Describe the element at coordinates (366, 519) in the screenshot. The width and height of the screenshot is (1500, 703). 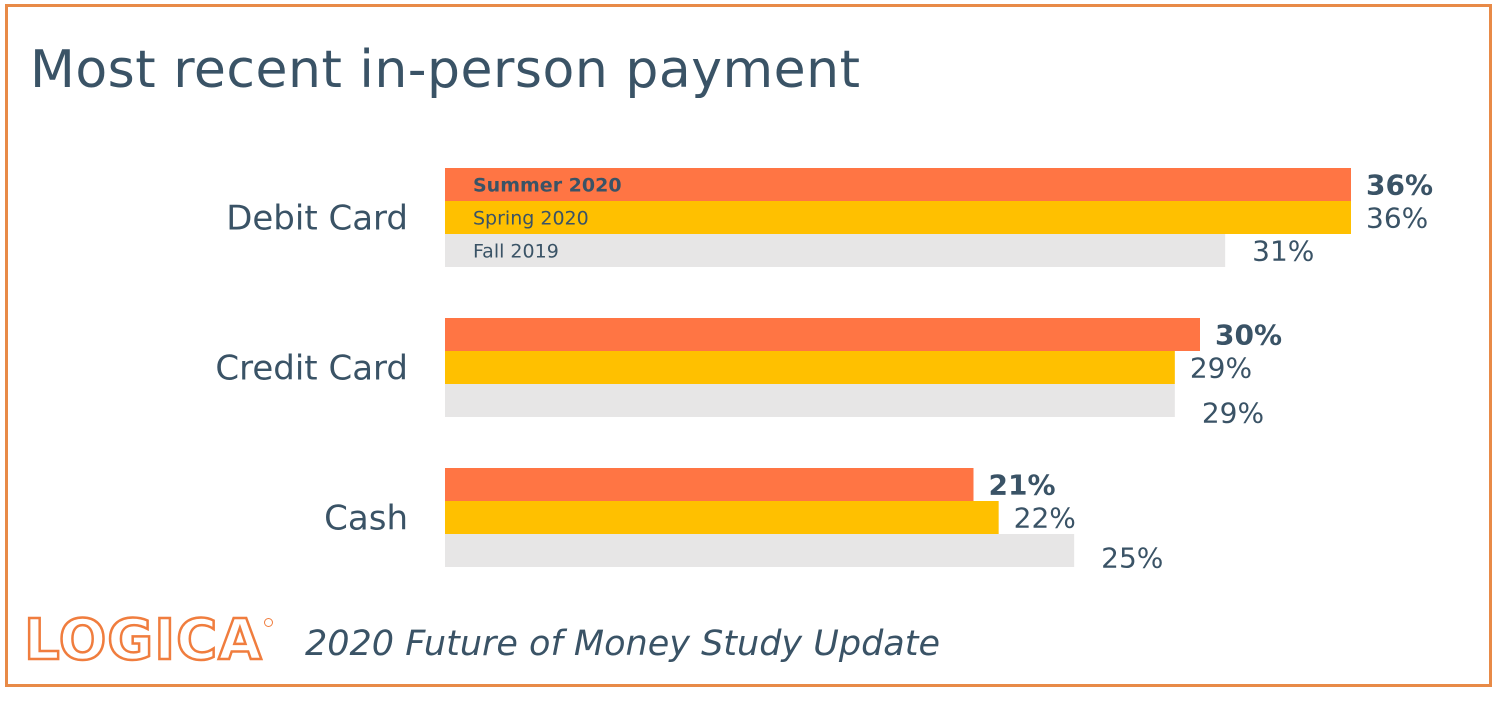
I see `category-label: Cash` at that location.